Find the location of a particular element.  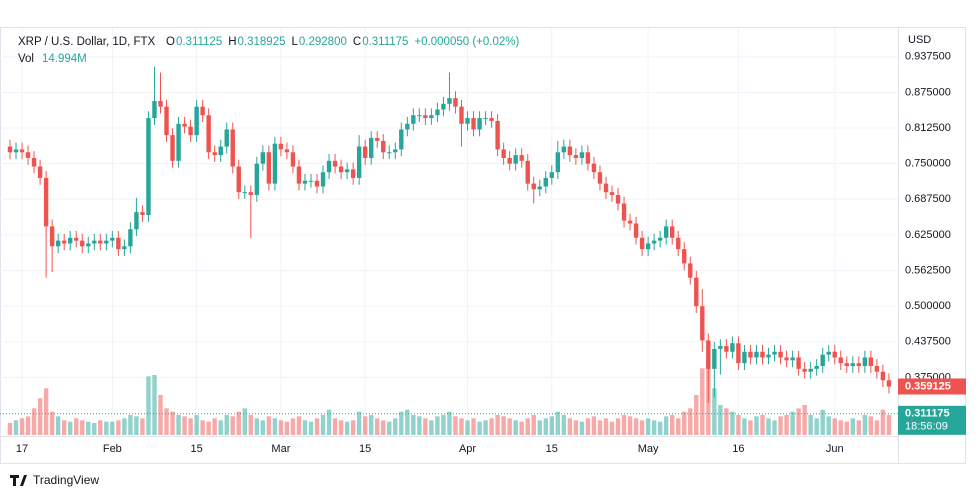

x-tick-label: Feb is located at coordinates (112, 449).